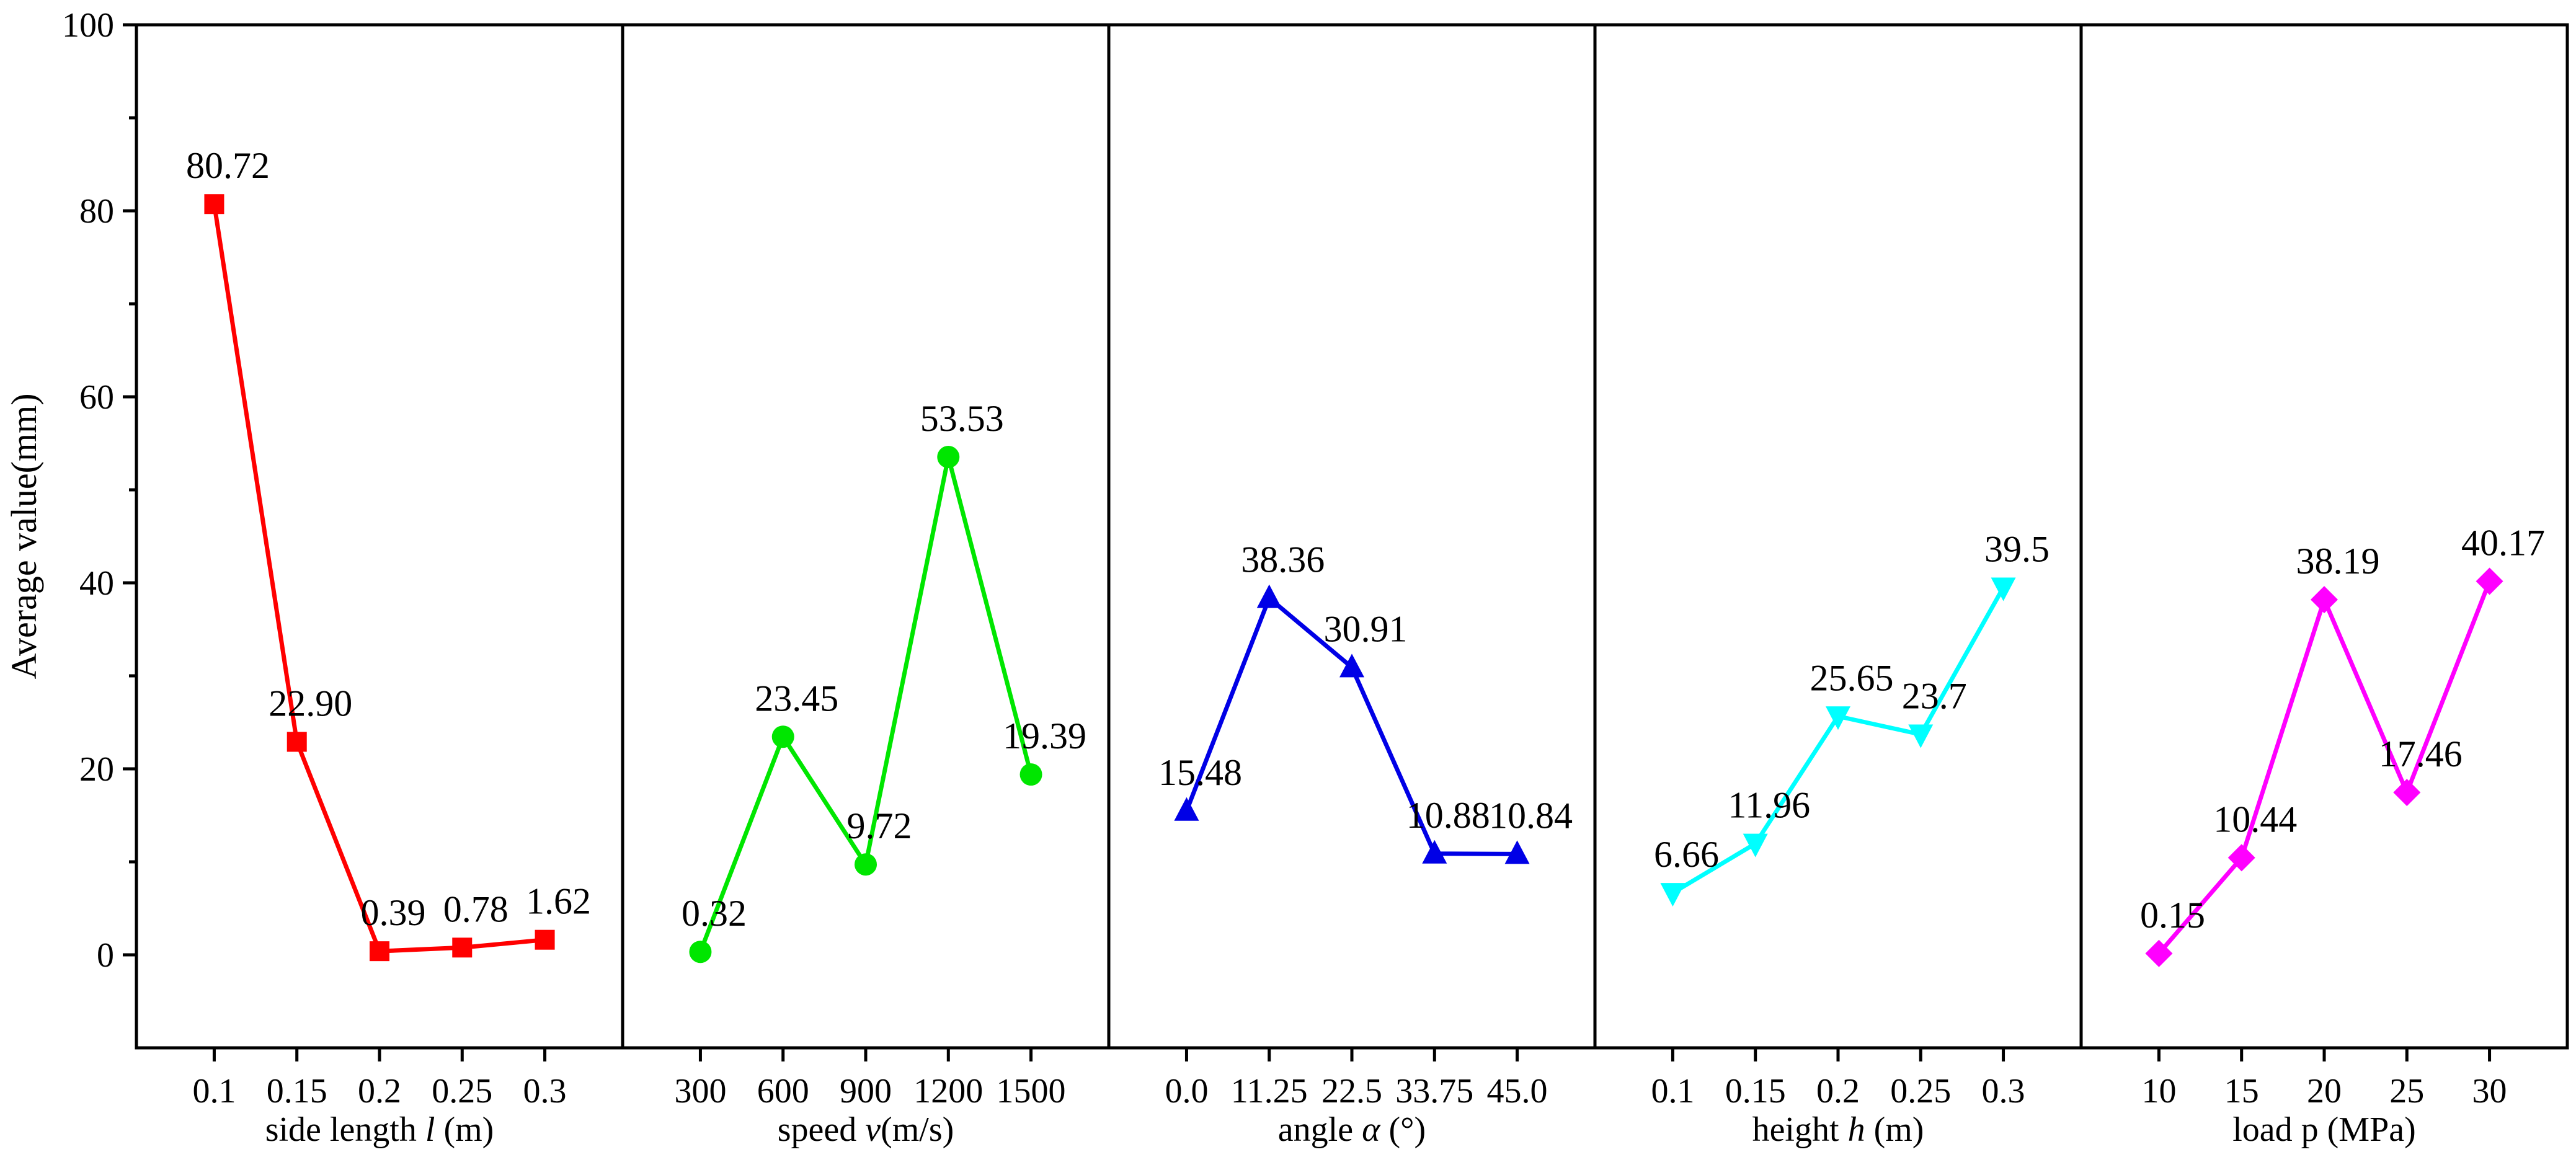 This screenshot has height=1152, width=2576. I want to click on x-tick-label: 30, so click(2489, 1091).